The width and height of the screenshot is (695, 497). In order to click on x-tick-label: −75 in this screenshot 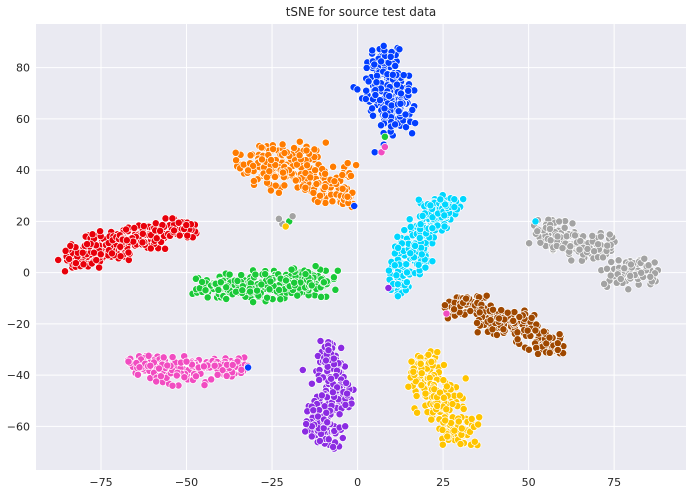, I will do `click(100, 482)`.